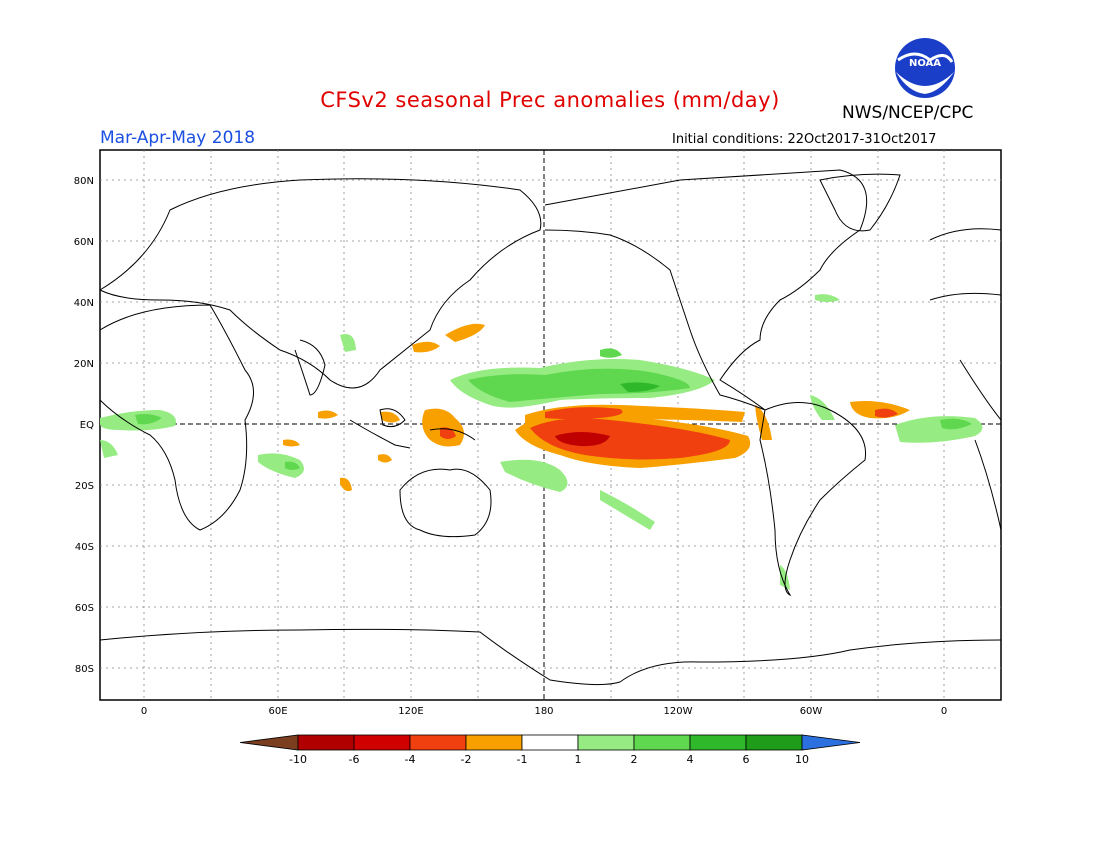 The width and height of the screenshot is (1100, 850). Describe the element at coordinates (84, 242) in the screenshot. I see `lat-label: 60N` at that location.